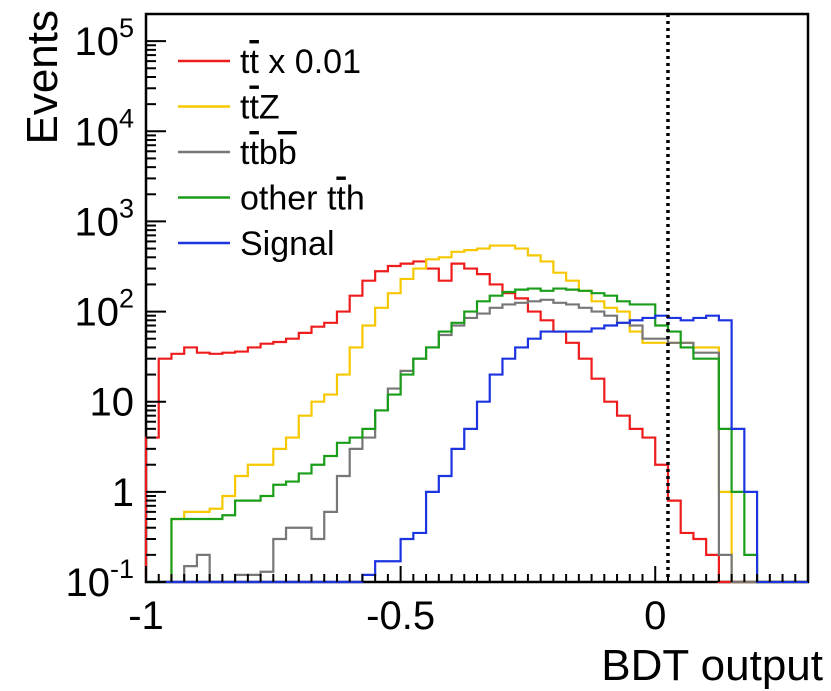  What do you see at coordinates (104, 38) in the screenshot?
I see `y-tick-label: 10⁵` at bounding box center [104, 38].